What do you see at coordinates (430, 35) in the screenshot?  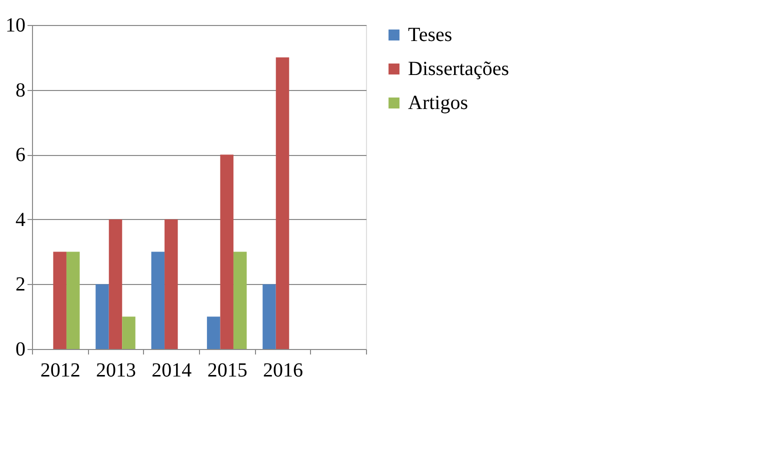 I see `legend-label: Teses` at bounding box center [430, 35].